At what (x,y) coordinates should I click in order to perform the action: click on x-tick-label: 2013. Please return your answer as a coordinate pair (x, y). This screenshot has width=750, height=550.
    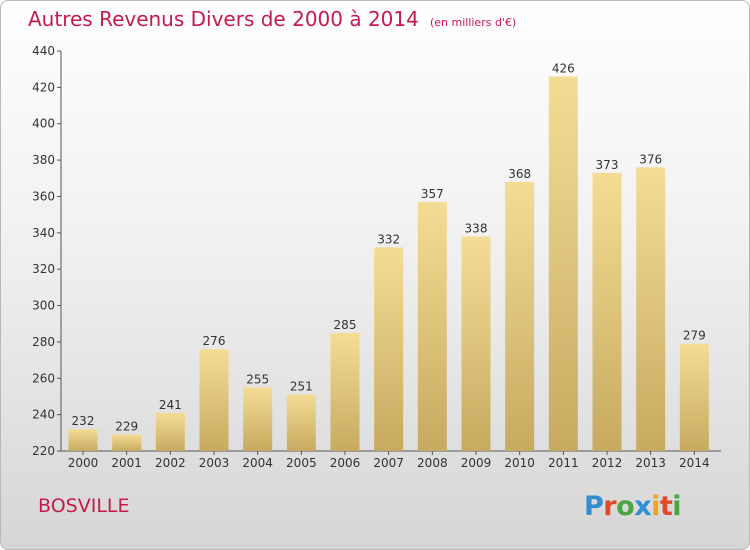
    Looking at the image, I should click on (650, 463).